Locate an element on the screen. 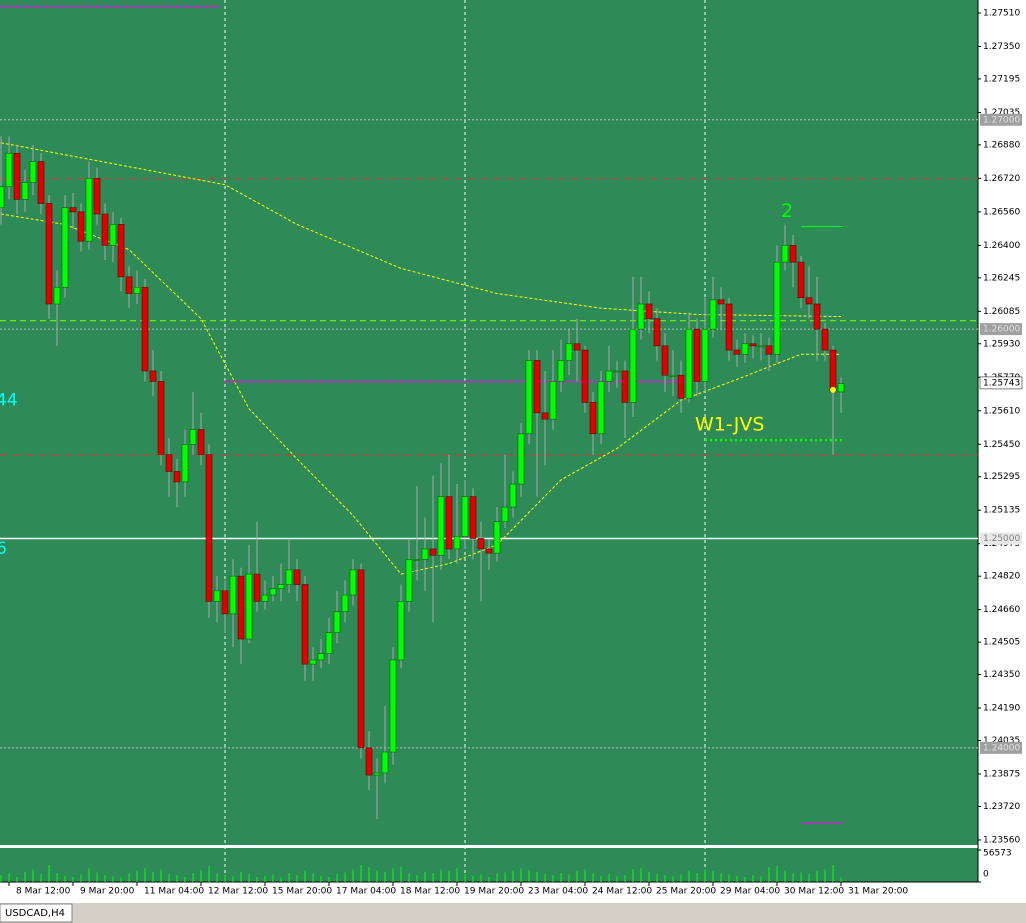 The height and width of the screenshot is (923, 1026). y-tick-label: 1.24035 is located at coordinates (1001, 741).